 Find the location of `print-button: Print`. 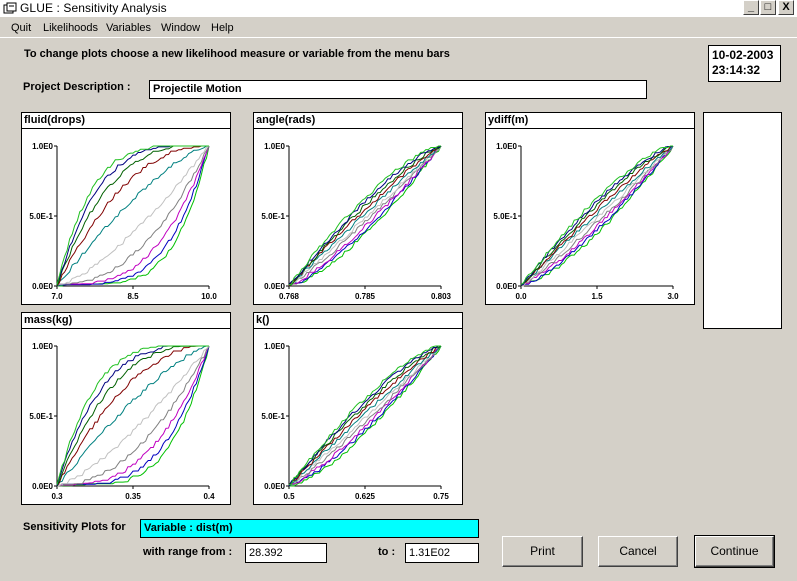

print-button: Print is located at coordinates (542, 551).